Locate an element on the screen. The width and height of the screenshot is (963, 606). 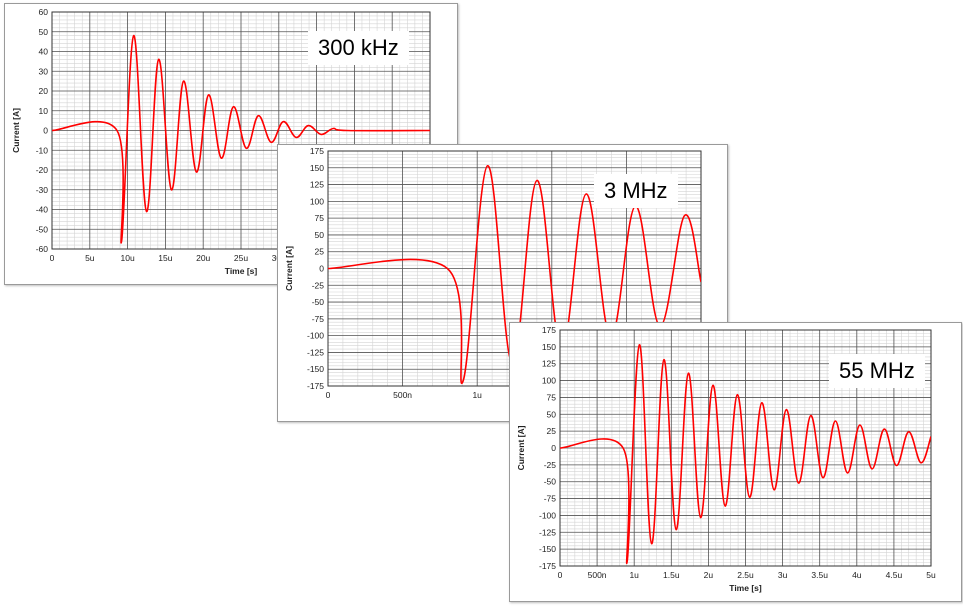
x-tick-label: 20u is located at coordinates (203, 258).